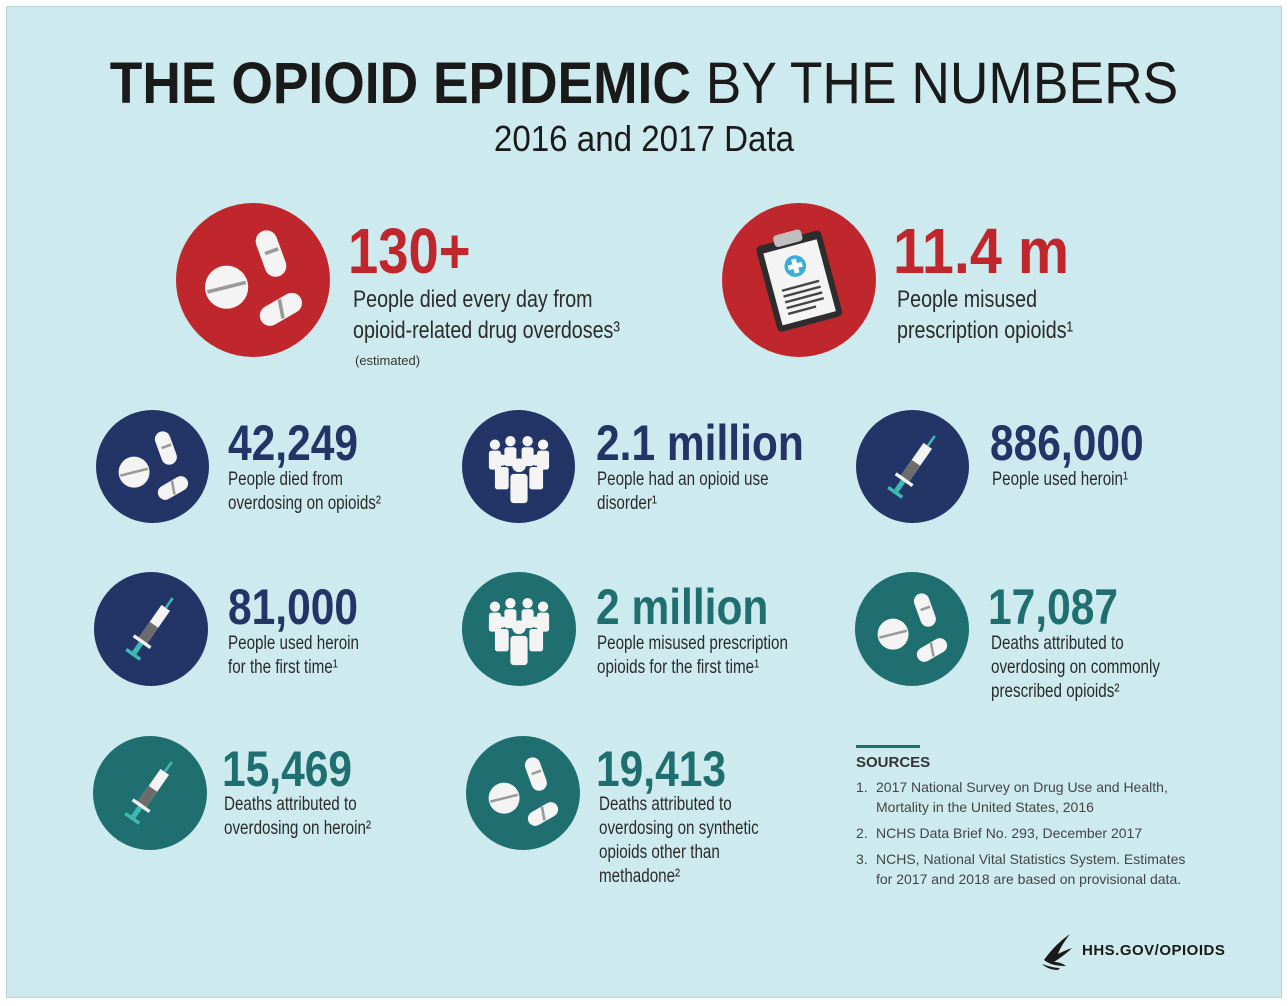 The width and height of the screenshot is (1288, 1006). I want to click on source-number: 2., so click(862, 833).